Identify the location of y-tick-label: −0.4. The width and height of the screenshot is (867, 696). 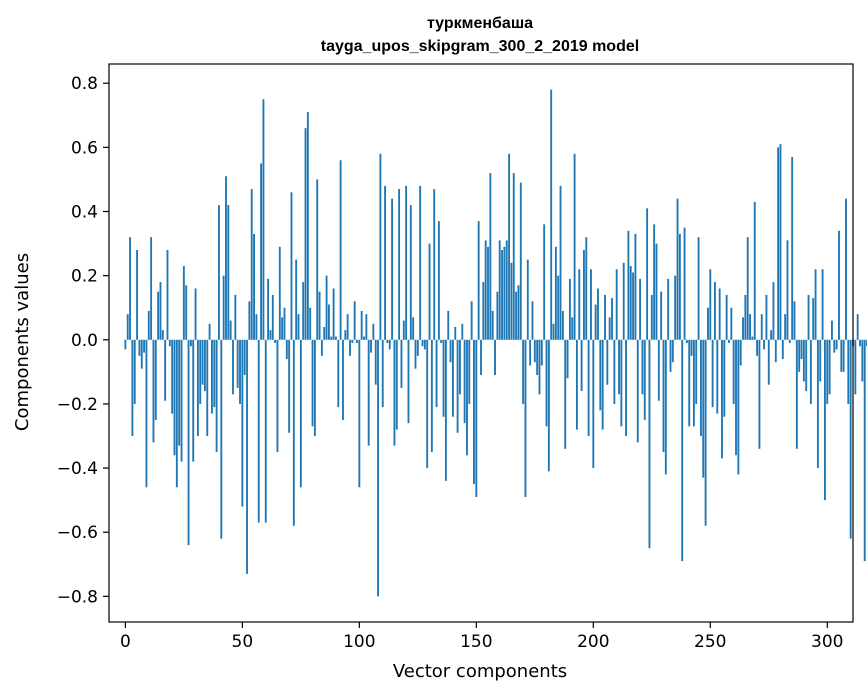
(77, 469).